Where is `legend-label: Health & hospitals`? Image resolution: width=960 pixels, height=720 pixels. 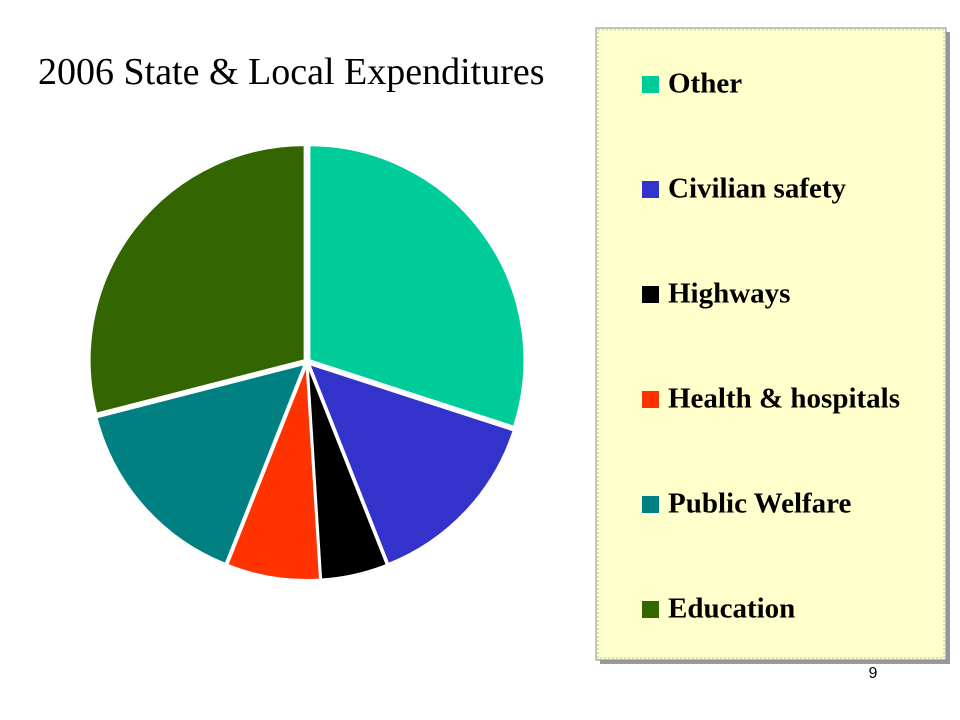
legend-label: Health & hospitals is located at coordinates (784, 399).